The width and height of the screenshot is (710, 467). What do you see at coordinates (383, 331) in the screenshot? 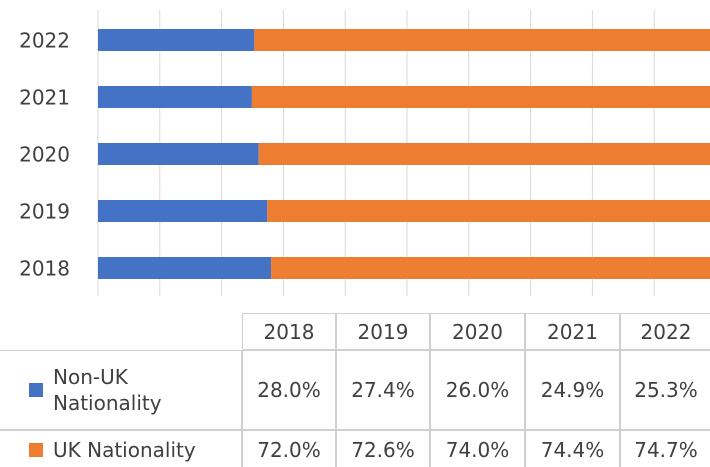
I see `table-header: 2019` at bounding box center [383, 331].